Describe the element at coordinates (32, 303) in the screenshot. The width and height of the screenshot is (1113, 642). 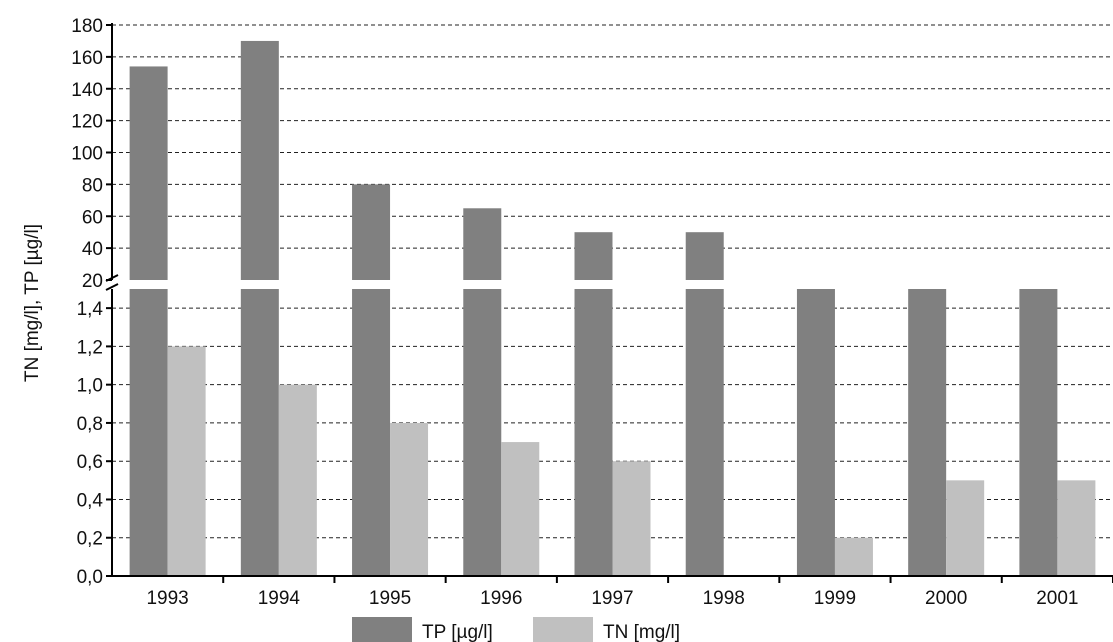
I see `y-axis-title: TN [mg/l], TP [µg/l]` at that location.